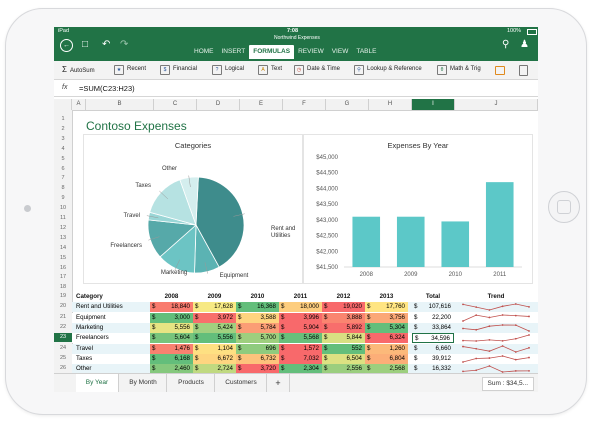 This screenshot has height=421, width=593. Describe the element at coordinates (66, 45) in the screenshot. I see `back-icon: ←` at that location.